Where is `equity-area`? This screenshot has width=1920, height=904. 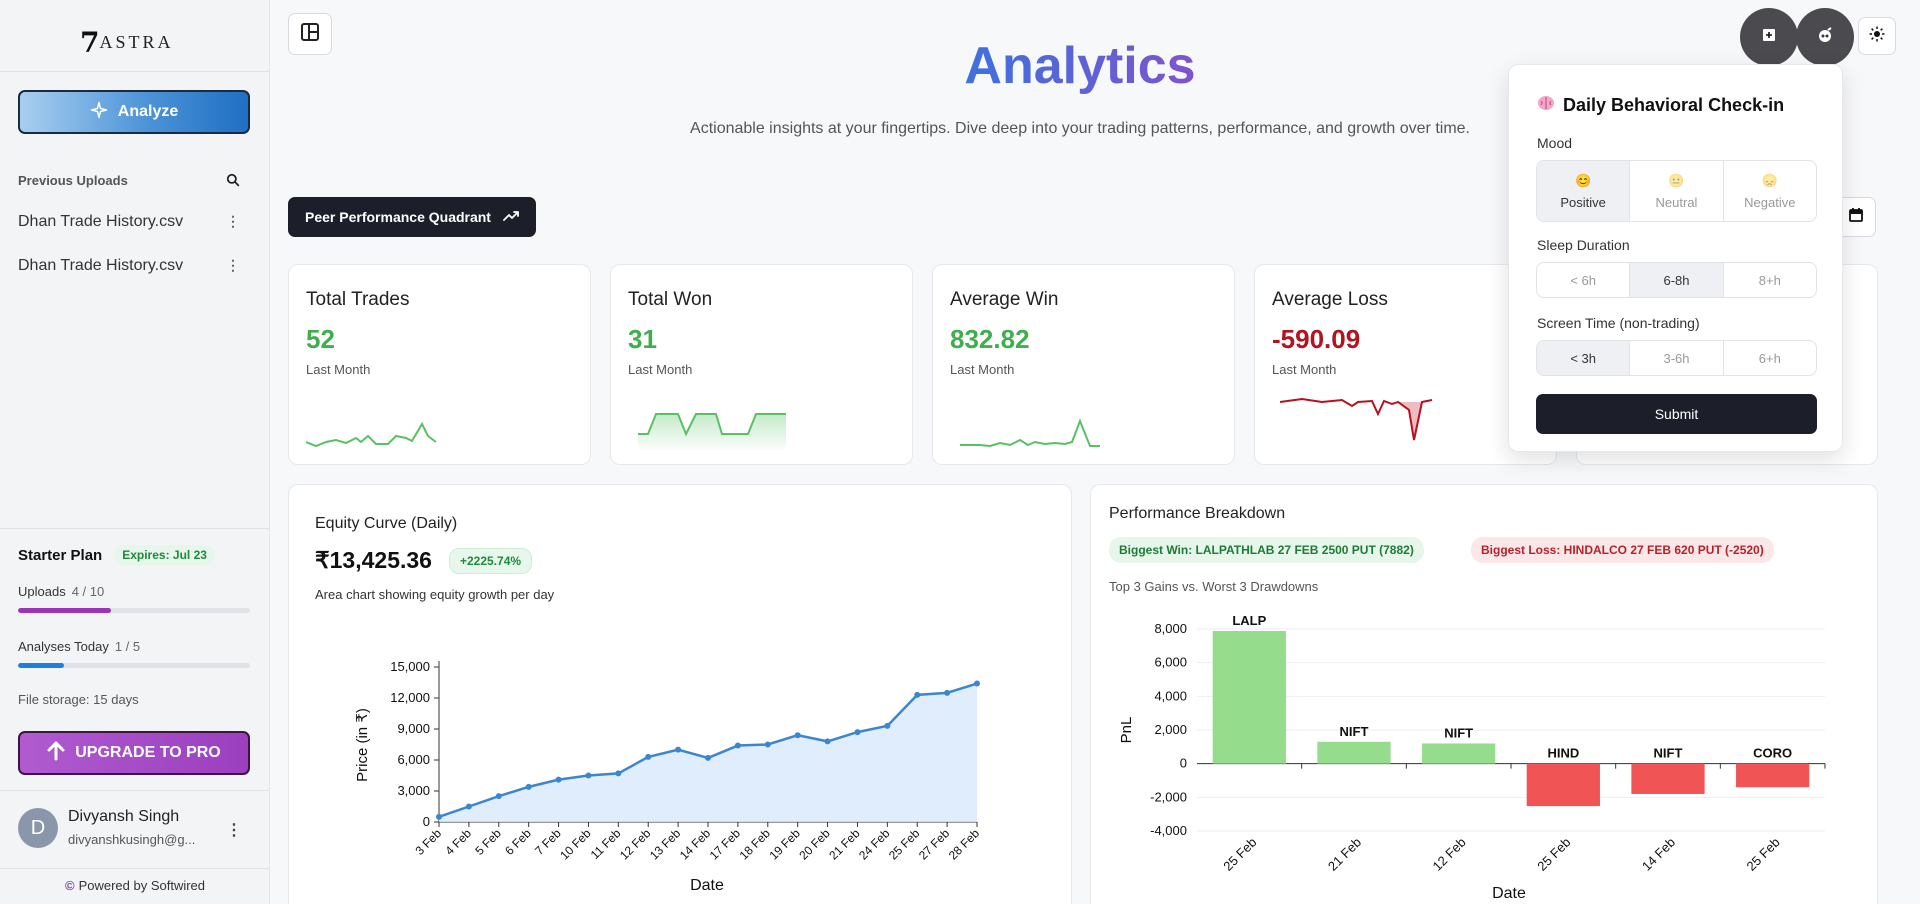
equity-area is located at coordinates (708, 752).